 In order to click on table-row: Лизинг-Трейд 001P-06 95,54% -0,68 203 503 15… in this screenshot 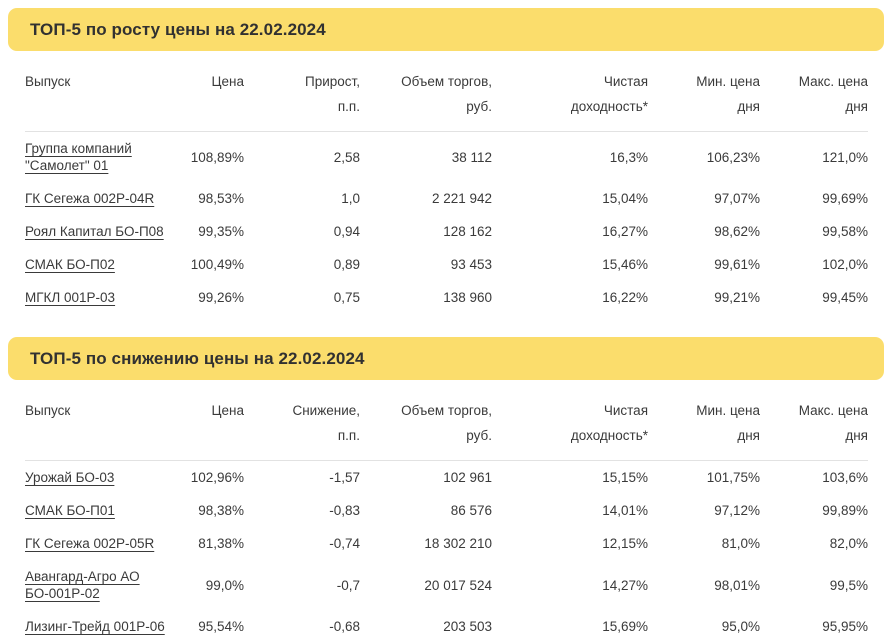, I will do `click(446, 626)`.